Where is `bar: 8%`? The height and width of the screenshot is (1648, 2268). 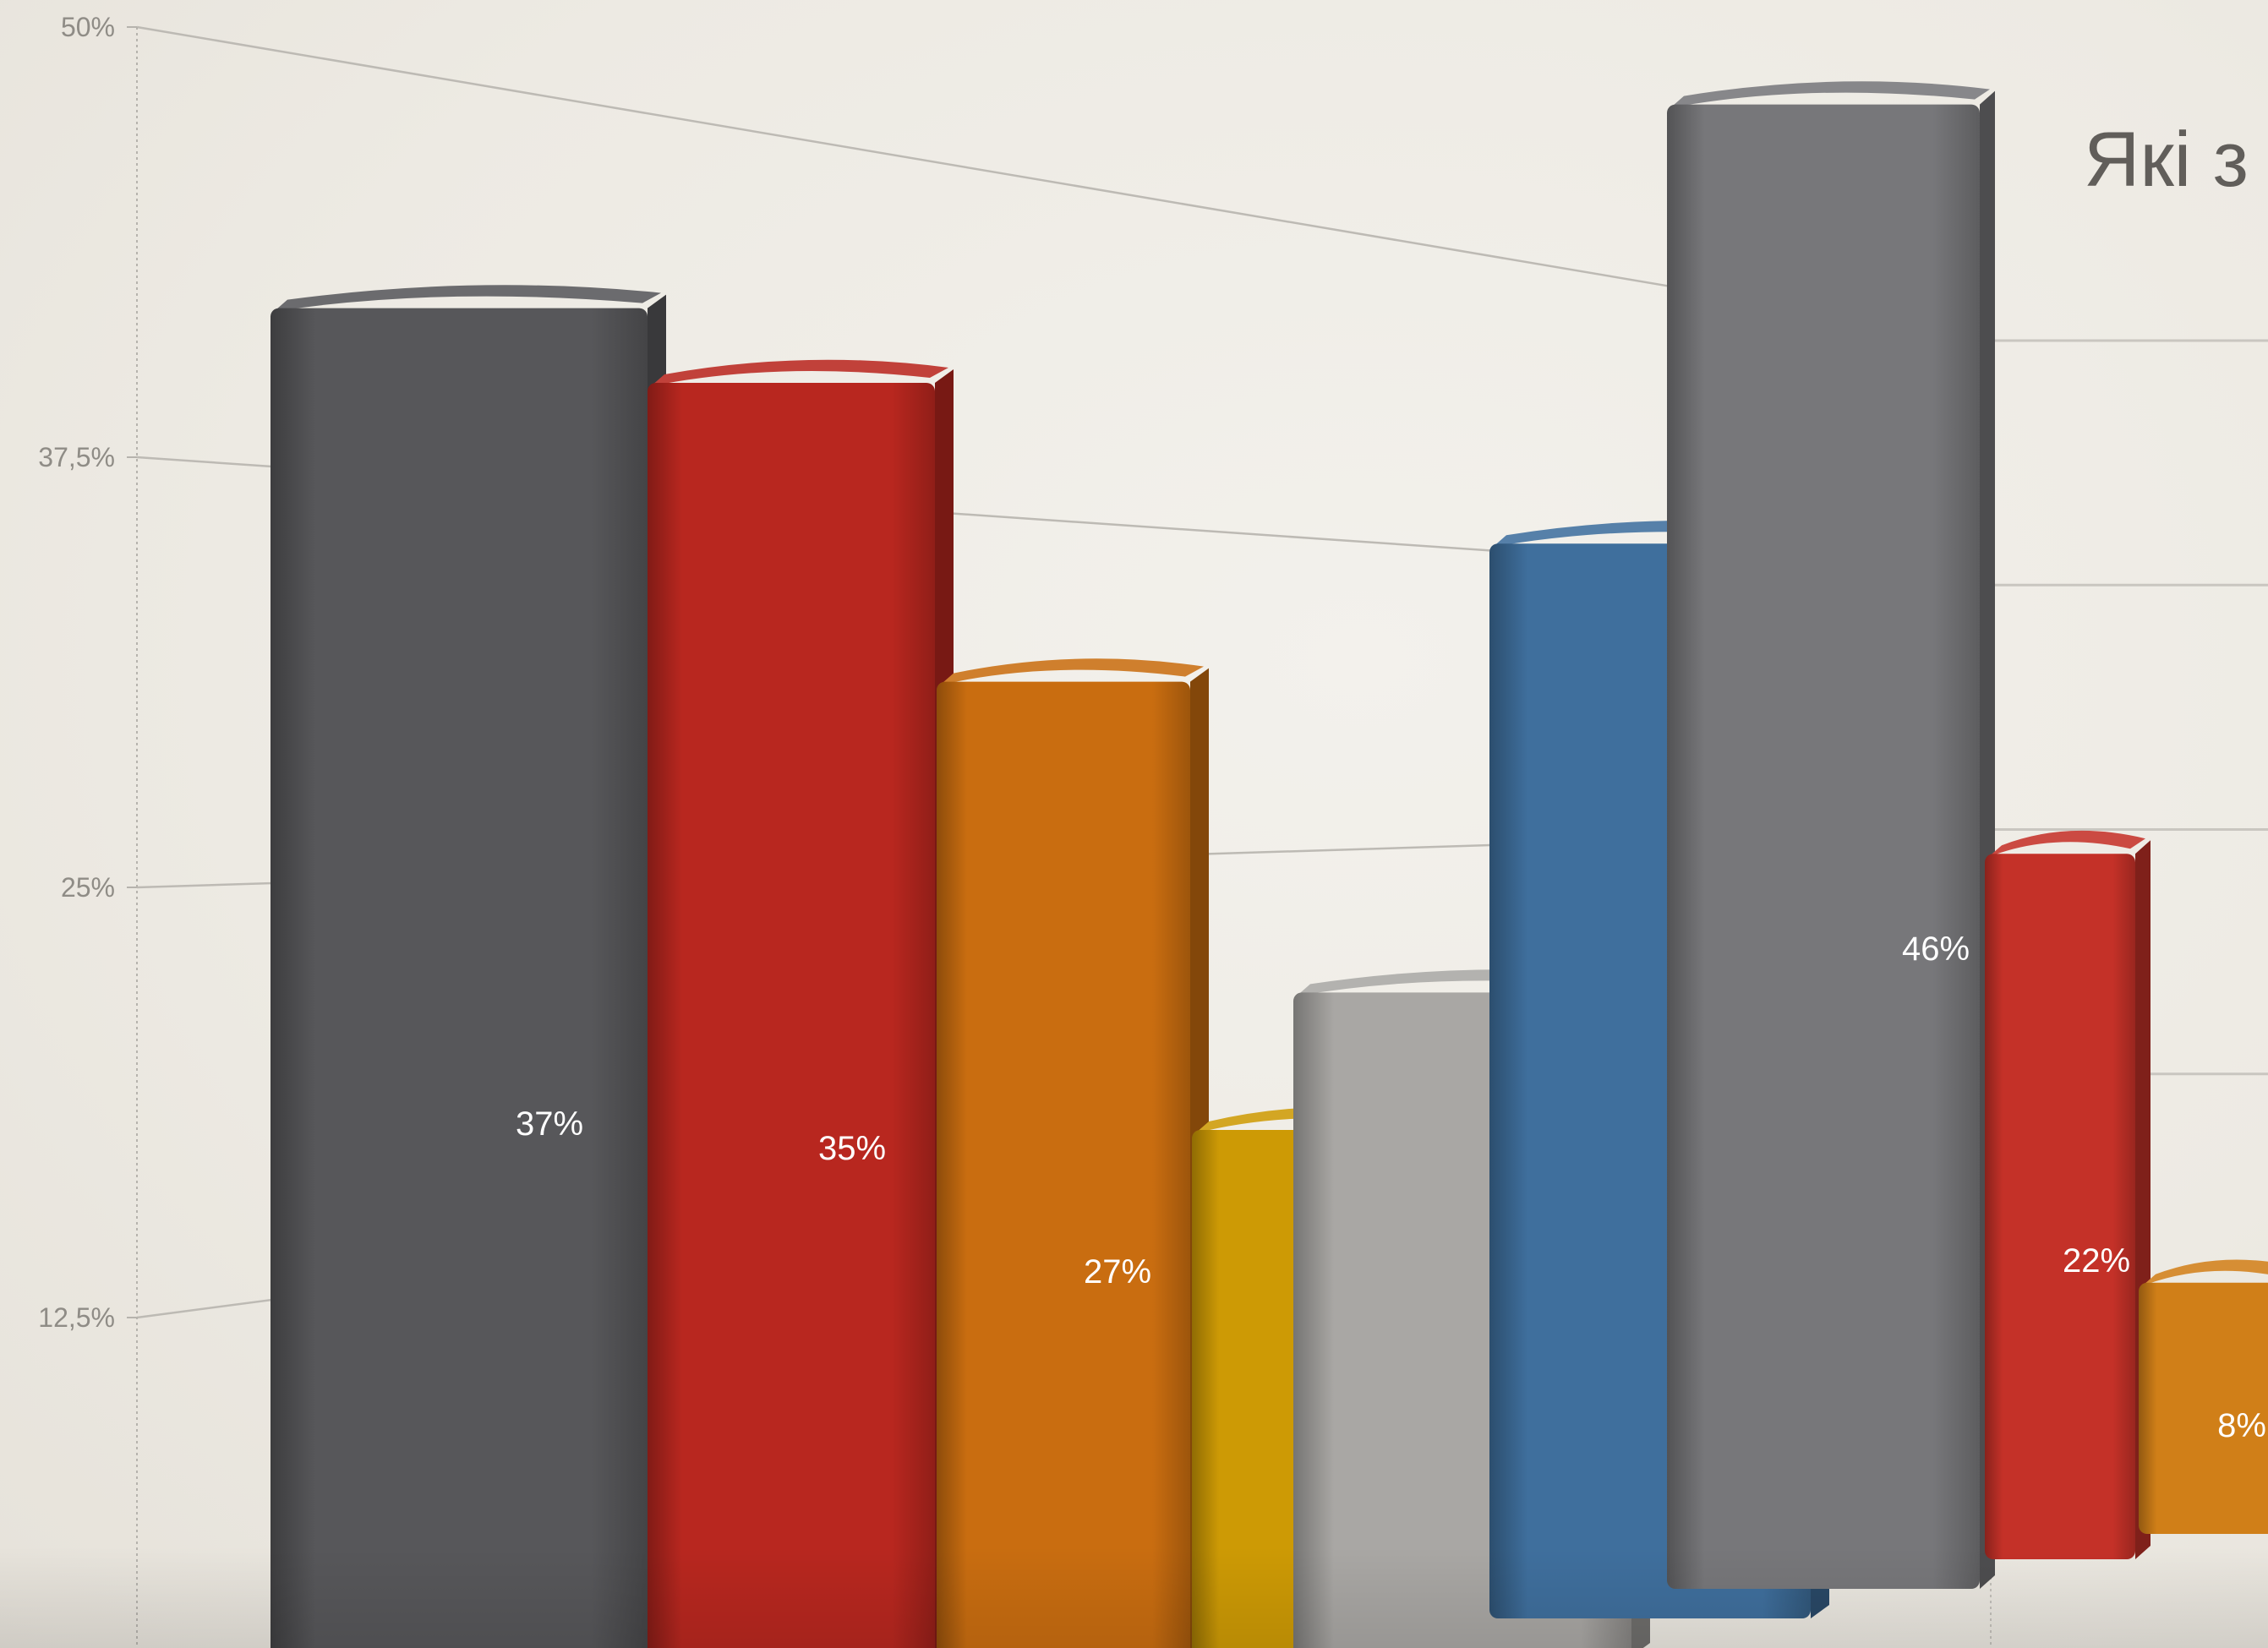 bar: 8% is located at coordinates (2203, 1396).